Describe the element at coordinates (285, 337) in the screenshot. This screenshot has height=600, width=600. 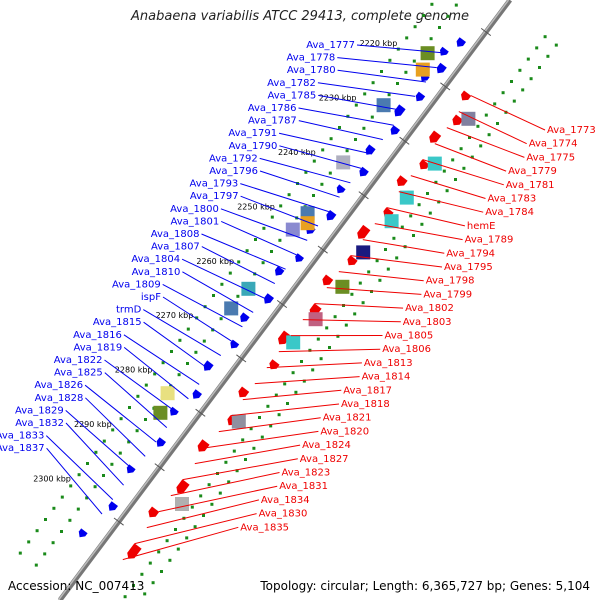
I see `gene-arrow-plus` at that location.